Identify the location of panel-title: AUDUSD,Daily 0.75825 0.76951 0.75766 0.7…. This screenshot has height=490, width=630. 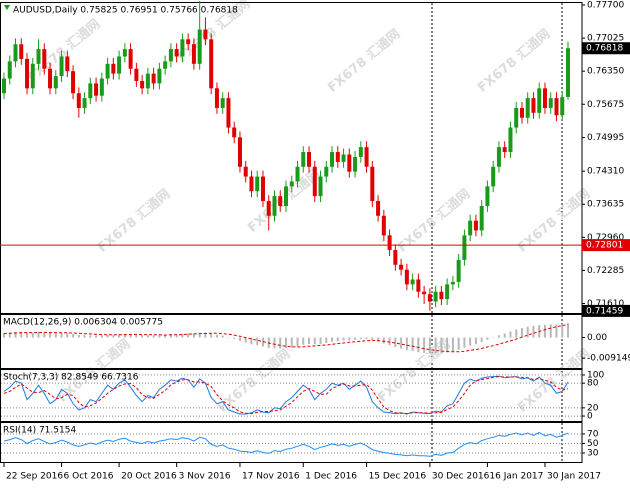
(125, 11).